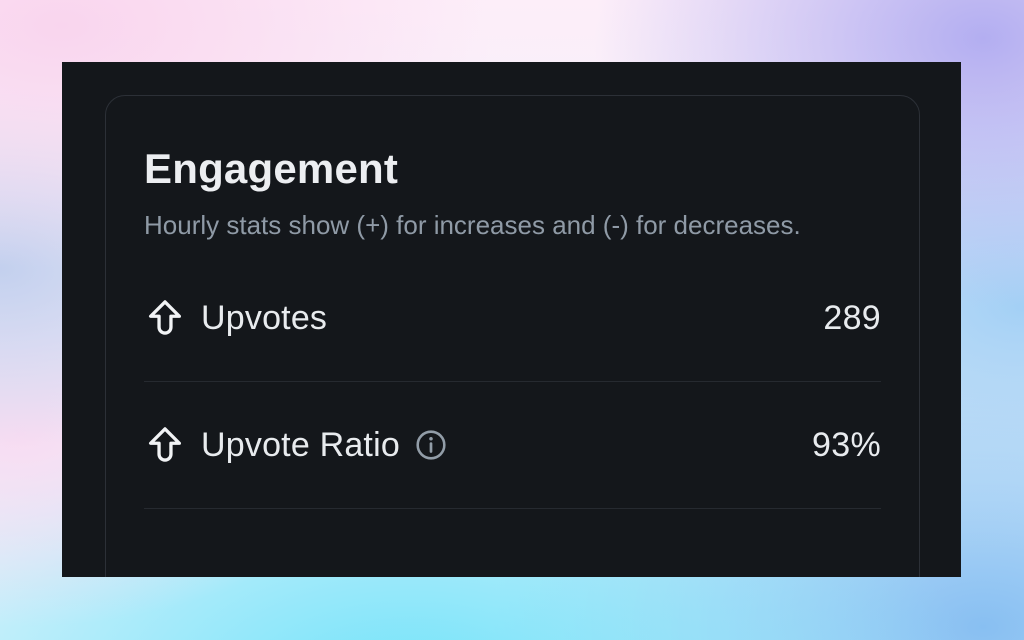 This screenshot has height=640, width=1024. I want to click on stat-label: Upvotes, so click(264, 317).